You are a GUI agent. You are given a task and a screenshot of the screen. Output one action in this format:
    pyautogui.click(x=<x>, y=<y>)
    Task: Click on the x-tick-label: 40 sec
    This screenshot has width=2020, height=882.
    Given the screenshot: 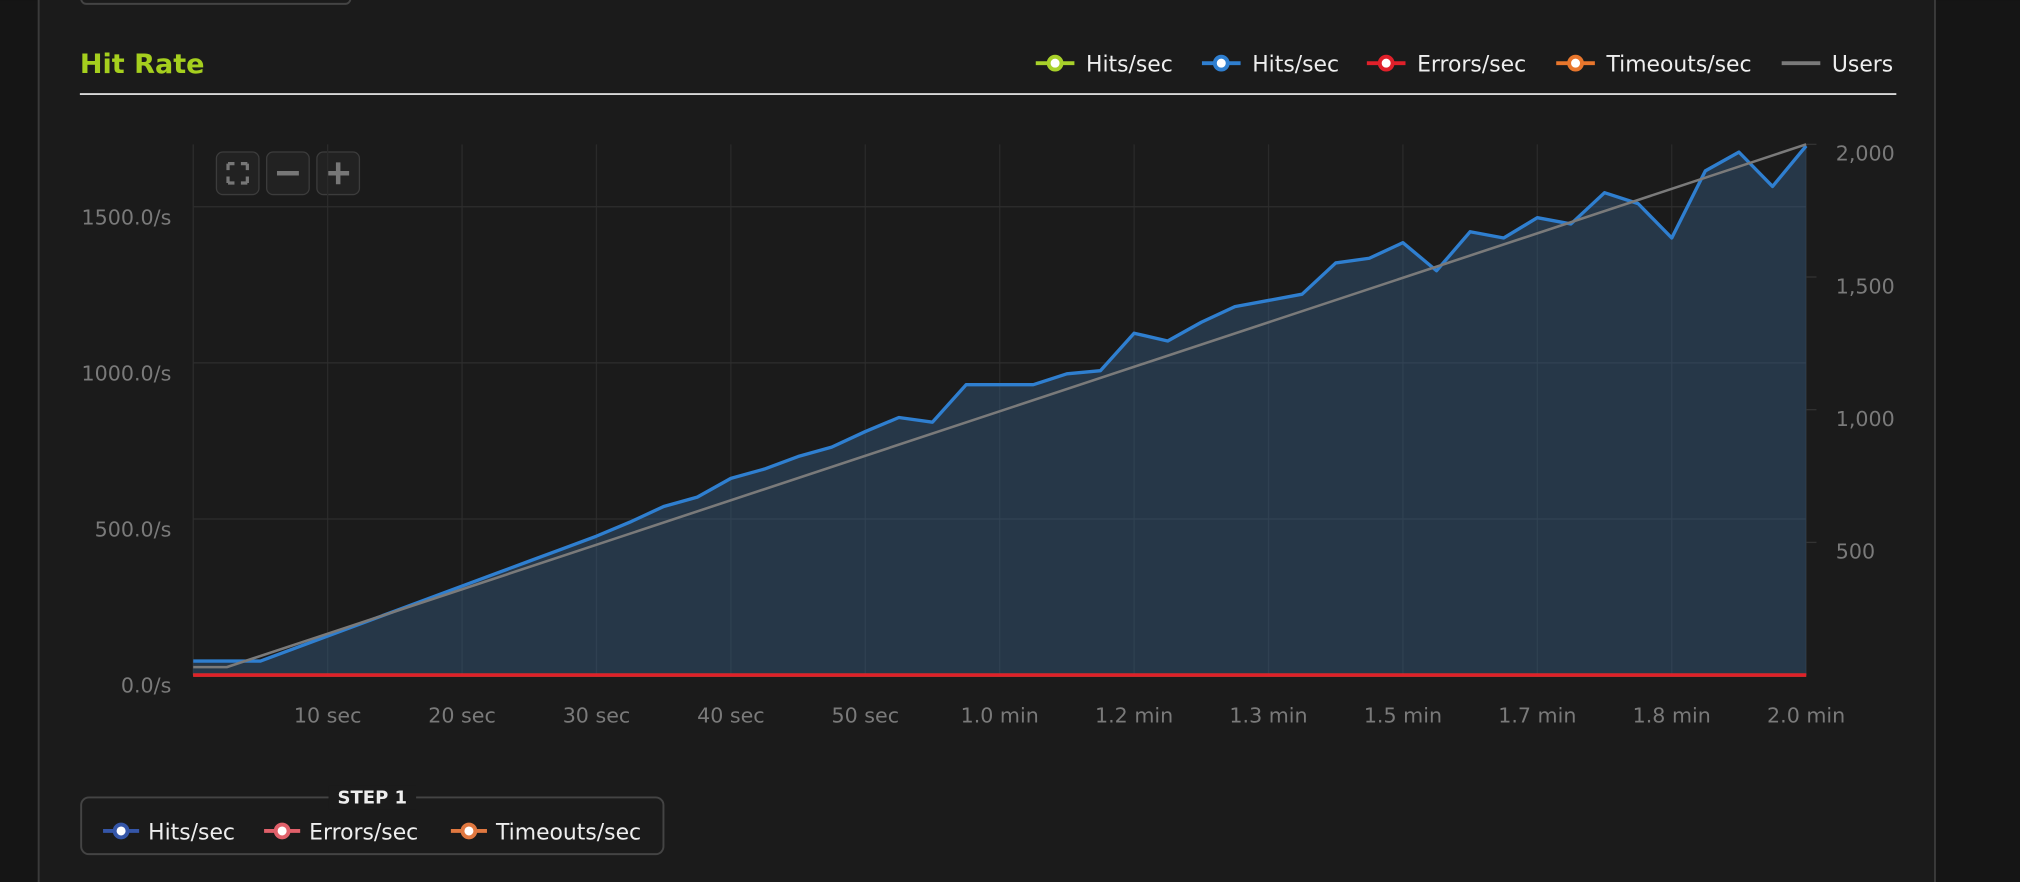 What is the action you would take?
    pyautogui.click(x=731, y=715)
    